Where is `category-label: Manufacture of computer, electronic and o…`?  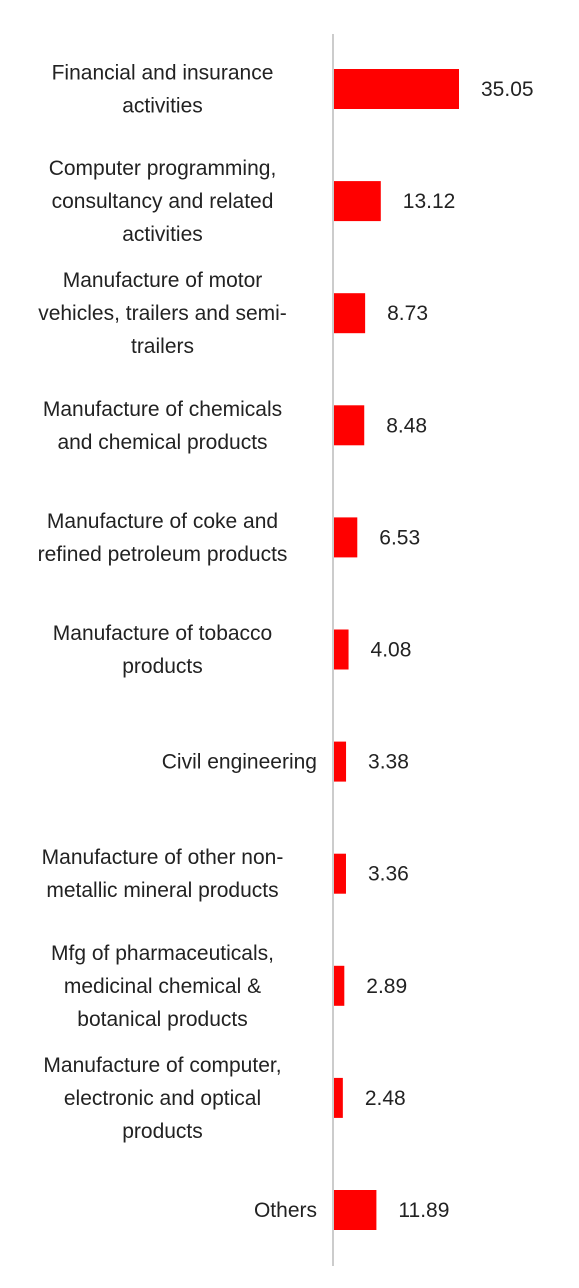 category-label: Manufacture of computer, electronic and o… is located at coordinates (162, 1098).